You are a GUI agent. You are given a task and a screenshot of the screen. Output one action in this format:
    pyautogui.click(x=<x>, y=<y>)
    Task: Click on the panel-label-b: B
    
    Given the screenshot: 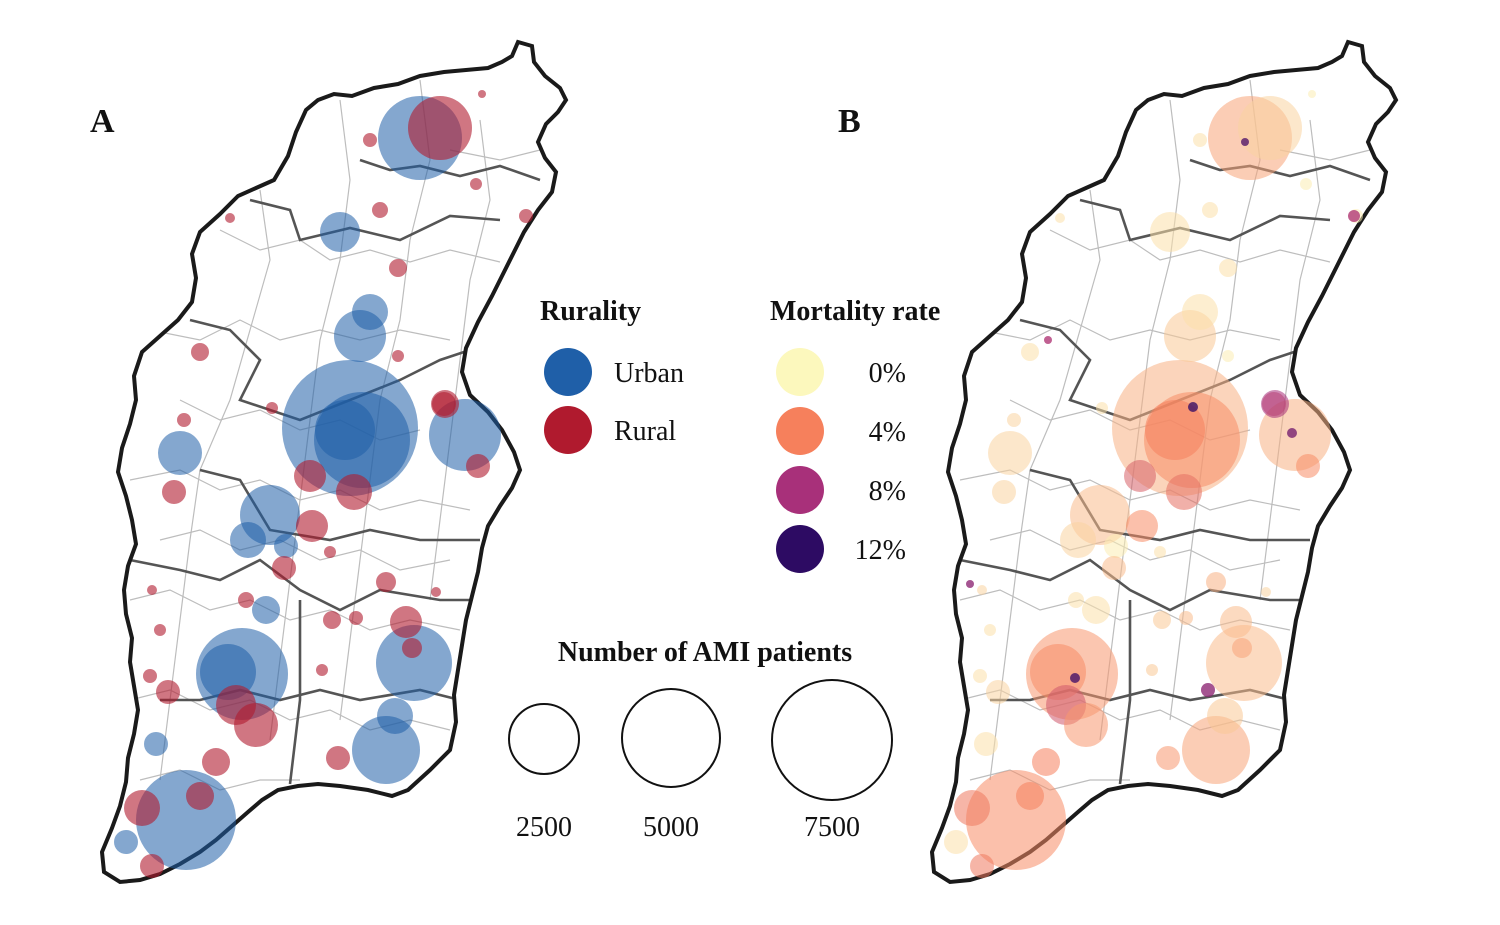 What is the action you would take?
    pyautogui.click(x=849, y=121)
    